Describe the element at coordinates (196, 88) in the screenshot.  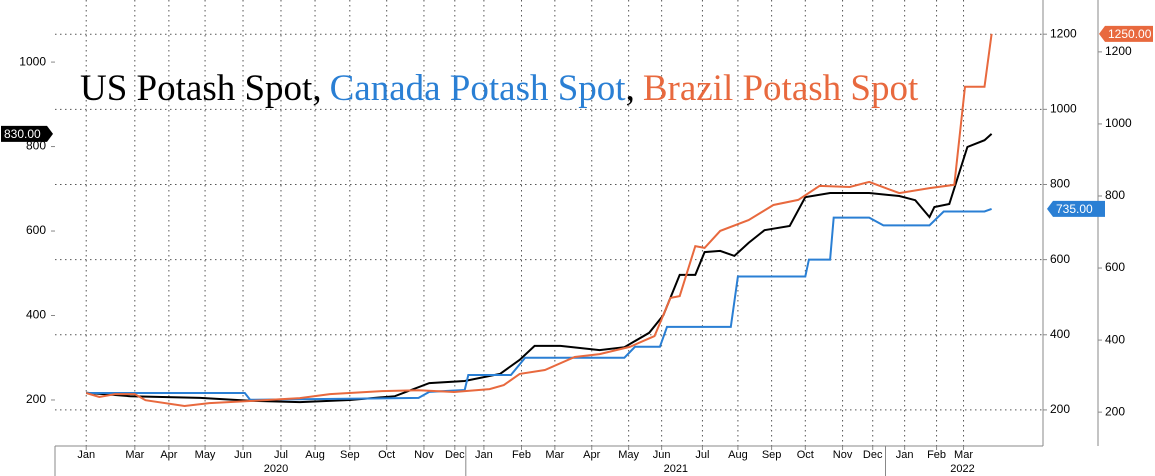
I see `legend-entry: US Potash Spot` at that location.